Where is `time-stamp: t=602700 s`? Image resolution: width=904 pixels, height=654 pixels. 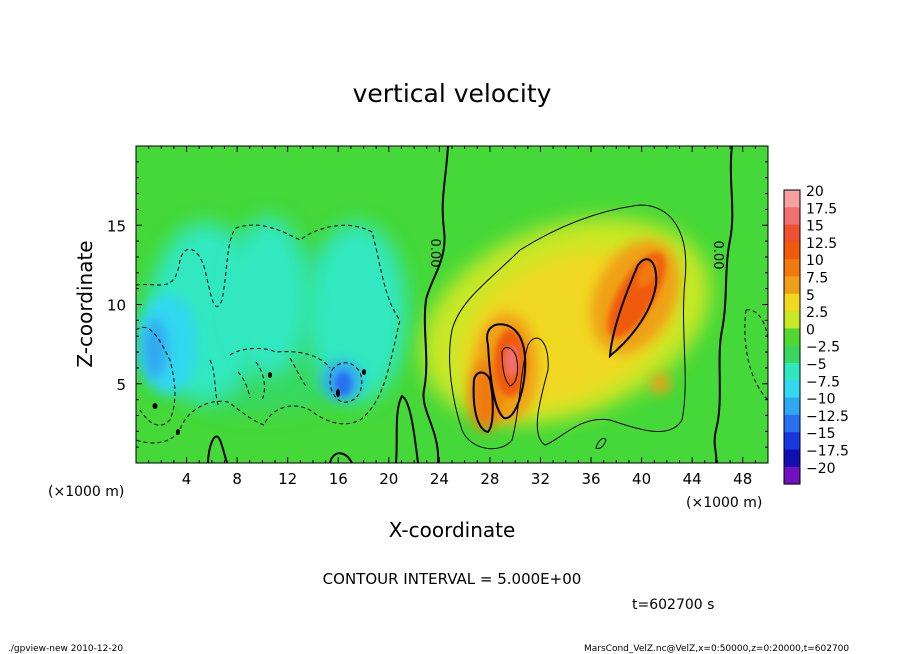 time-stamp: t=602700 s is located at coordinates (673, 605).